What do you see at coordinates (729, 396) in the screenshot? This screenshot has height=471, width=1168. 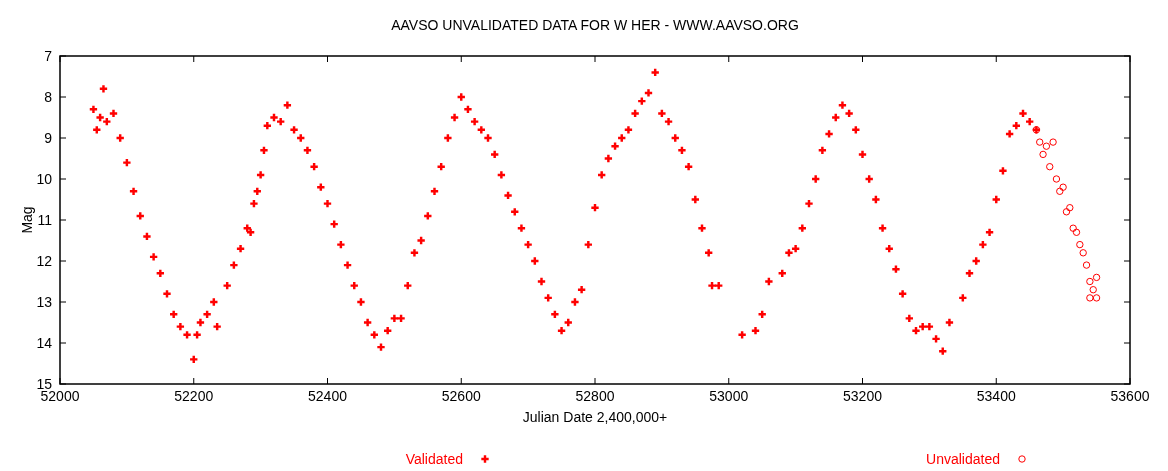 I see `x-tick-label: 53000` at bounding box center [729, 396].